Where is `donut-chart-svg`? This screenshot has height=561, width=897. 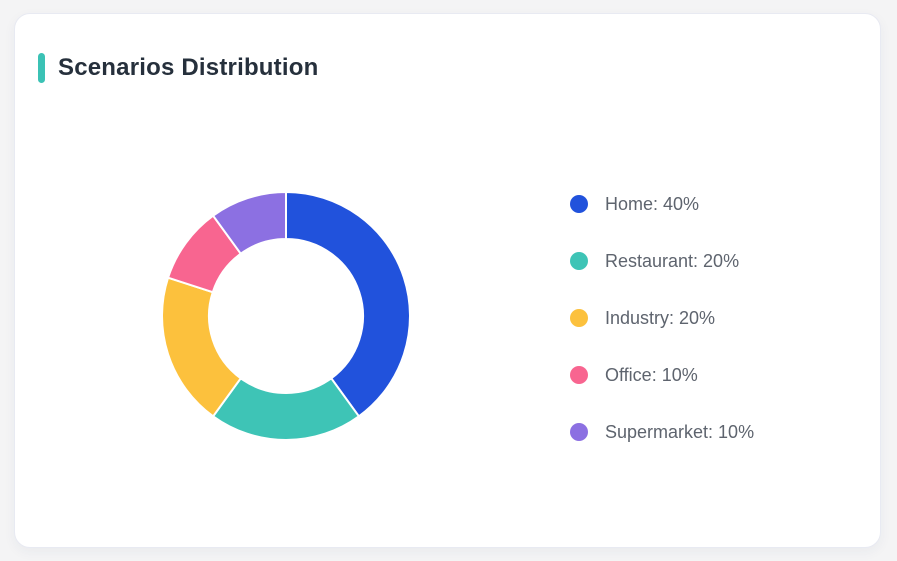 donut-chart-svg is located at coordinates (286, 316).